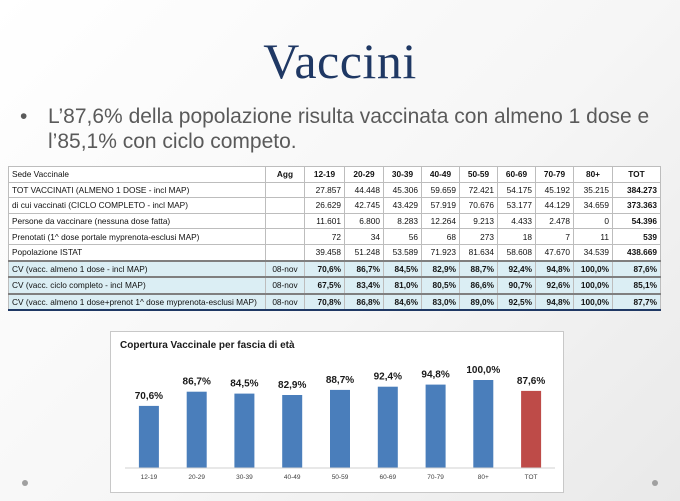  What do you see at coordinates (554, 252) in the screenshot?
I see `table-cell: 47.670` at bounding box center [554, 252].